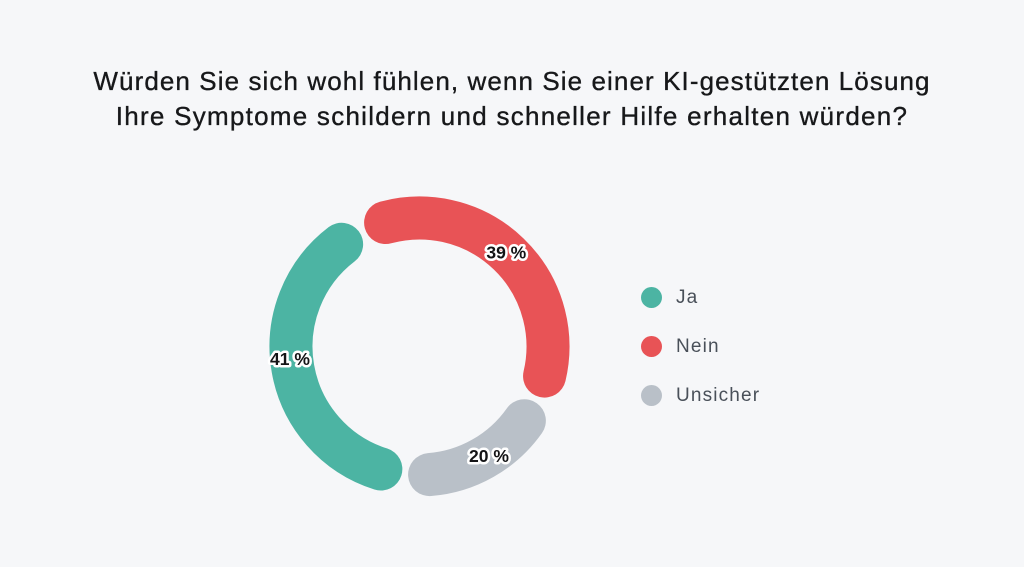  Describe the element at coordinates (290, 359) in the screenshot. I see `svg-text: 41 %` at that location.